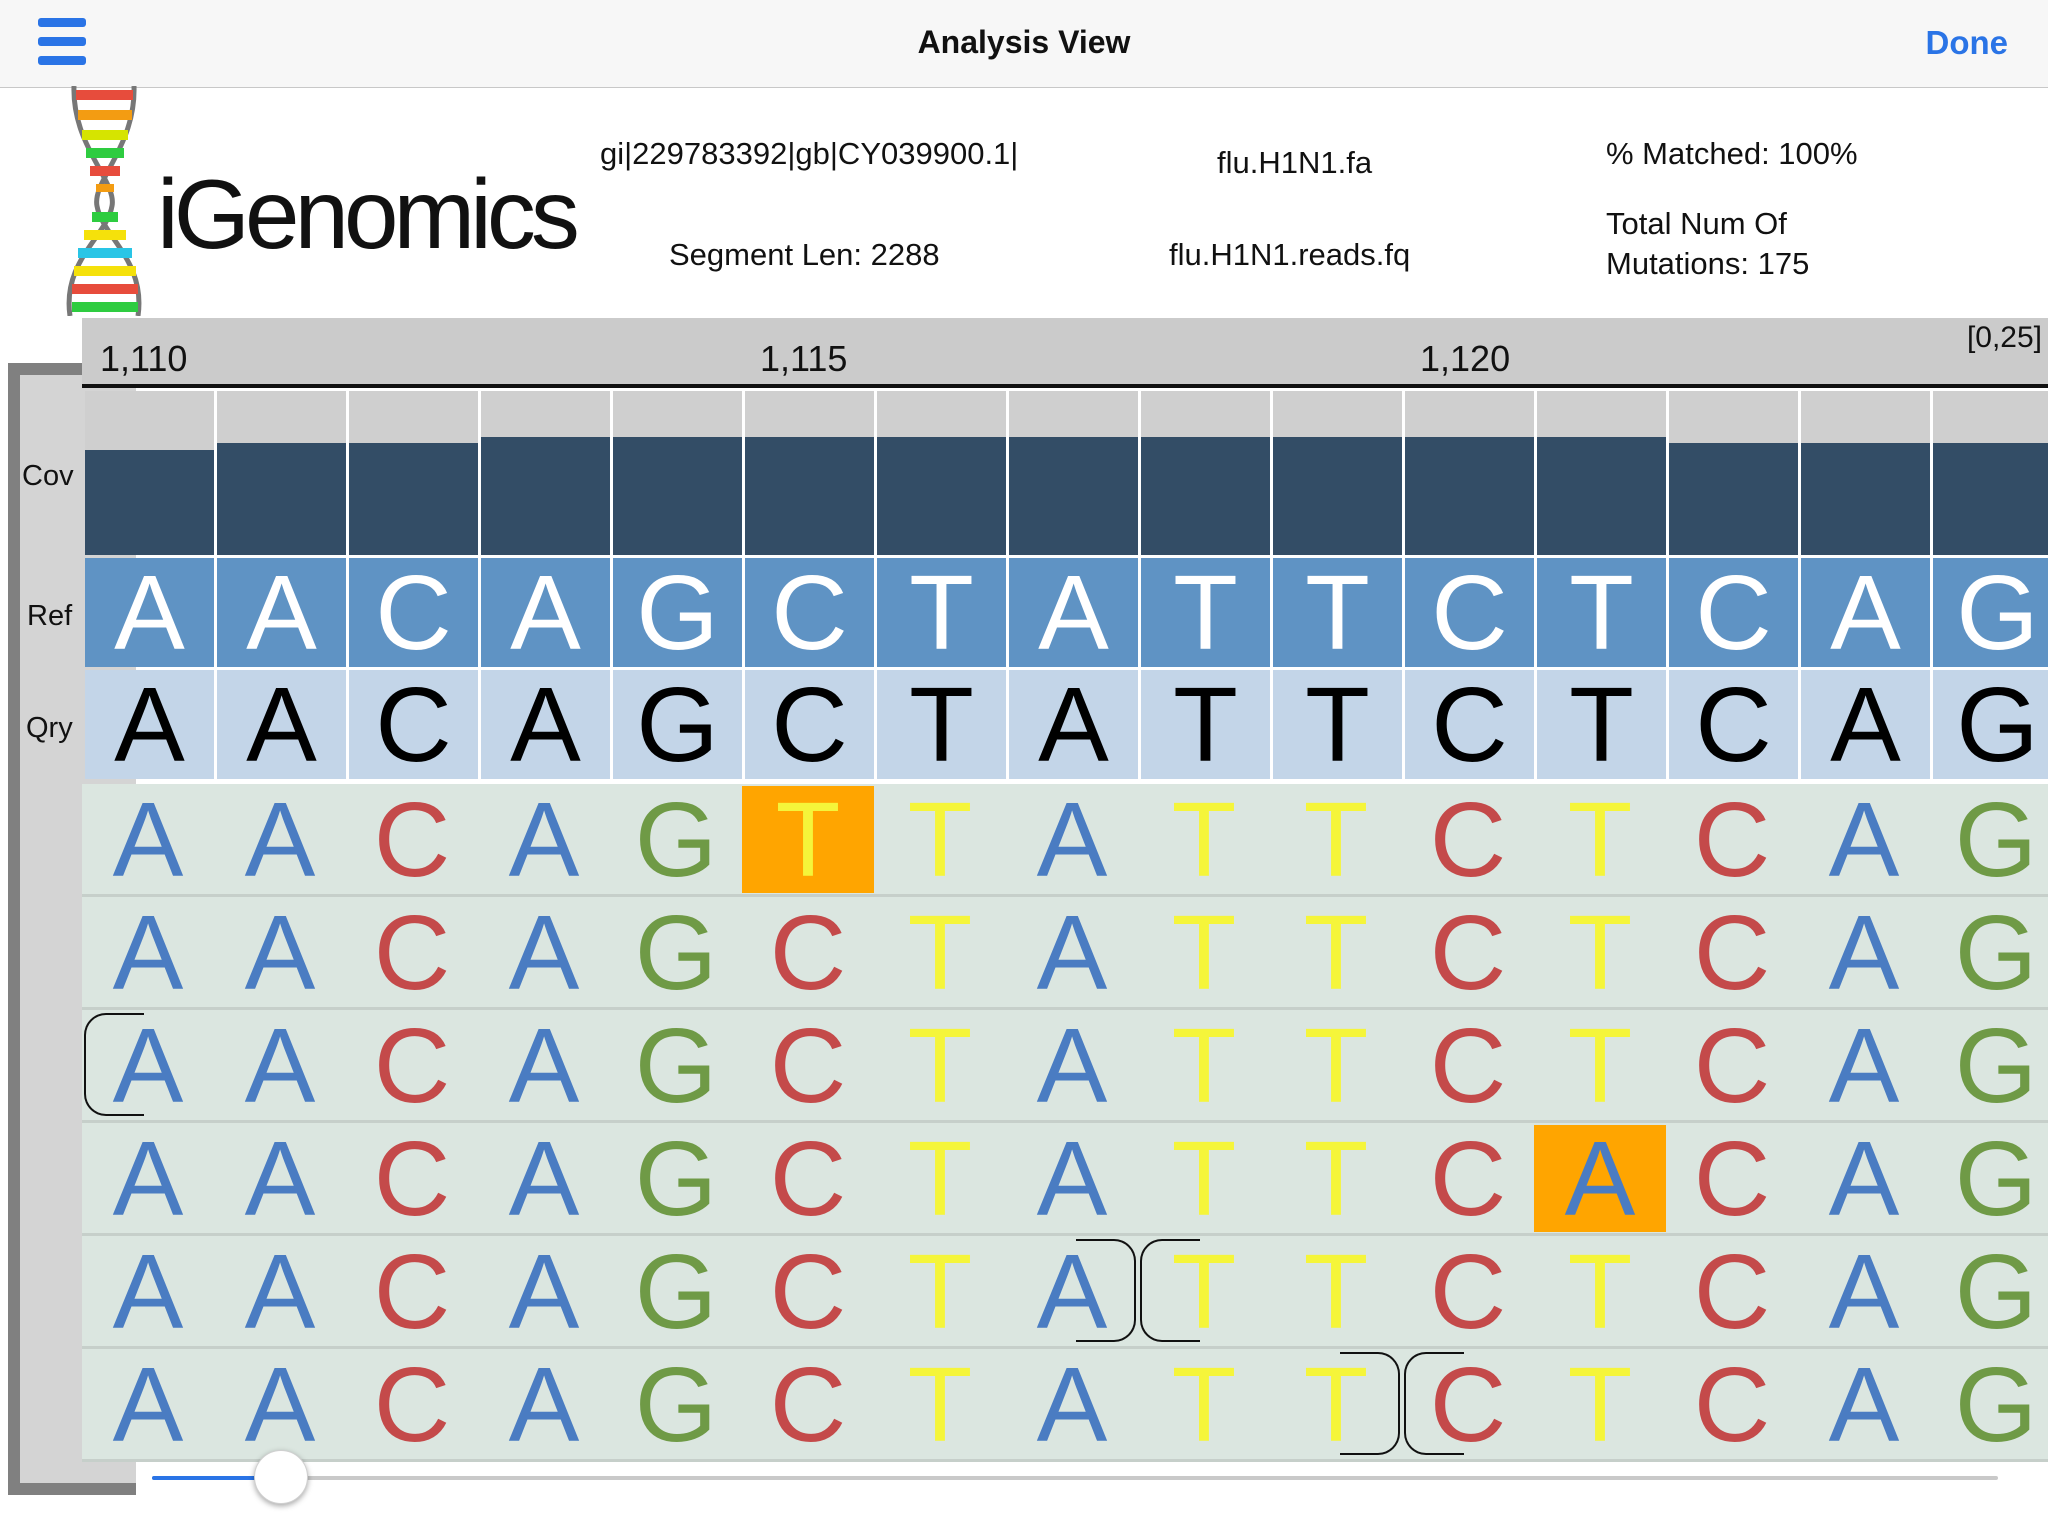  I want to click on menu-button, so click(62, 42).